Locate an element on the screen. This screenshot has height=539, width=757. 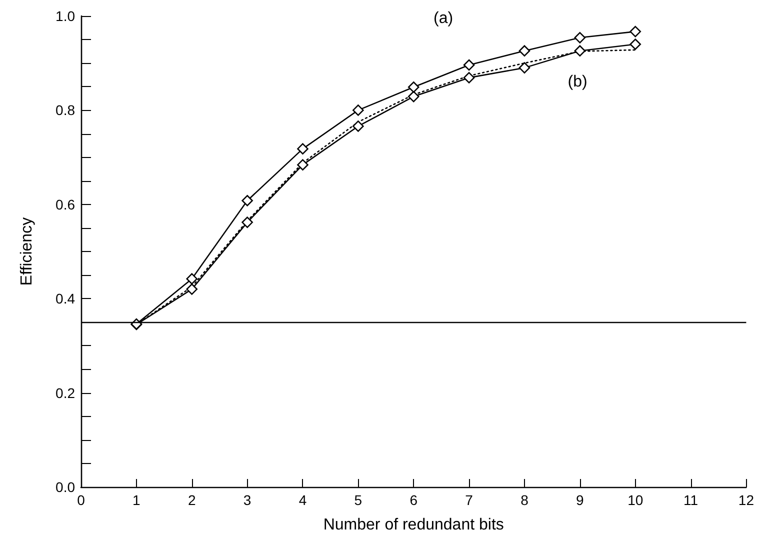
y-axis-title: Efficiency is located at coordinates (27, 251).